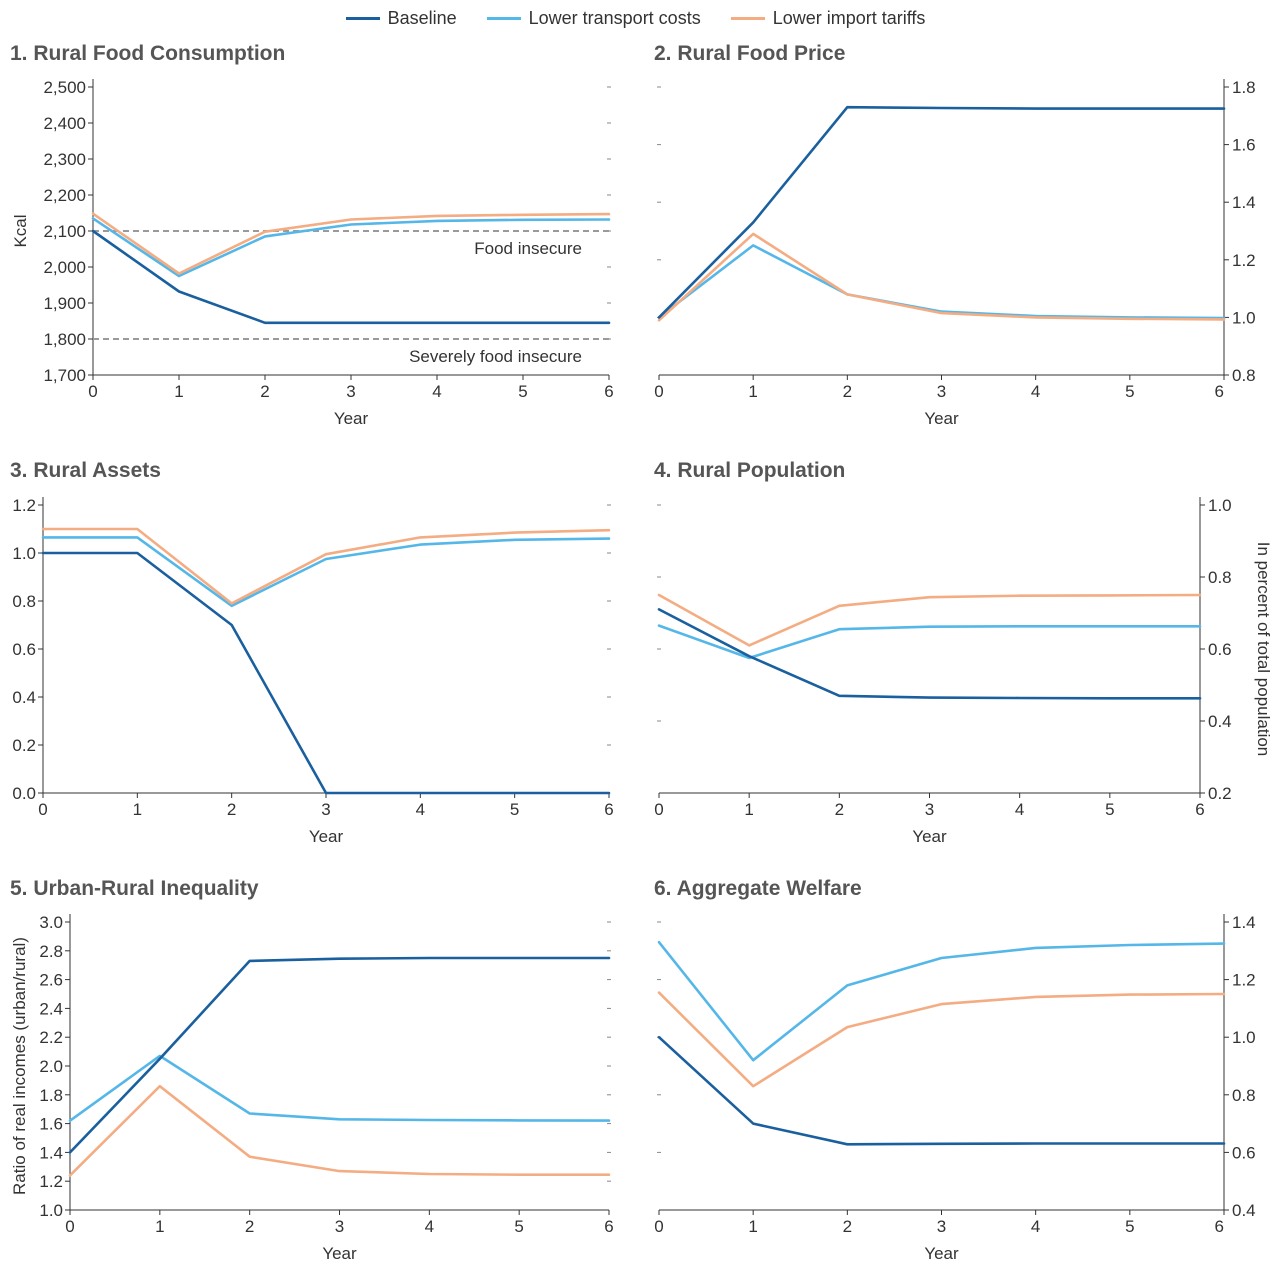  Describe the element at coordinates (350, 391) in the screenshot. I see `chart-1-xtick-label: 3` at that location.